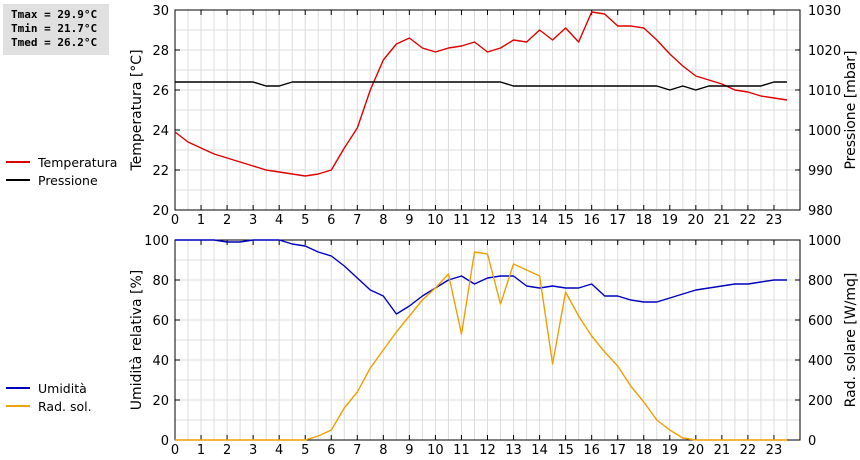 This screenshot has height=460, width=860. What do you see at coordinates (820, 211) in the screenshot?
I see `panel1-ytick-right-label: 980` at bounding box center [820, 211].